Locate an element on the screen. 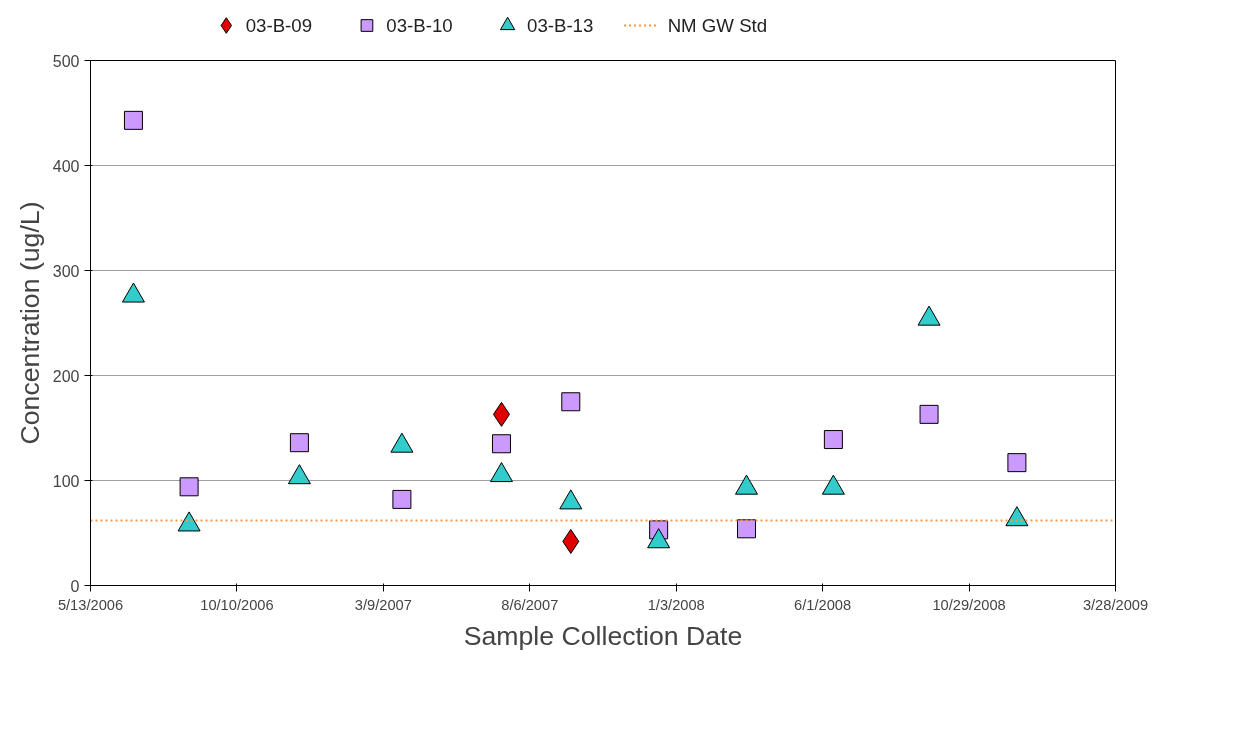 The image size is (1233, 744). y-tick-label: 200 is located at coordinates (66, 376).